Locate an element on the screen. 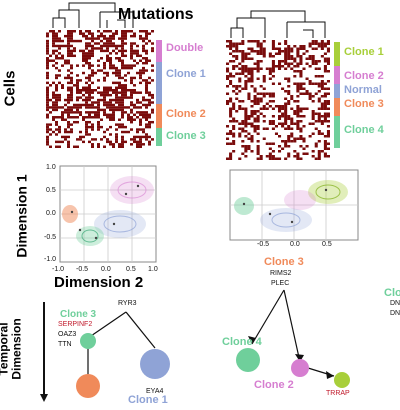  right-mutation-heatmap is located at coordinates (278, 100).